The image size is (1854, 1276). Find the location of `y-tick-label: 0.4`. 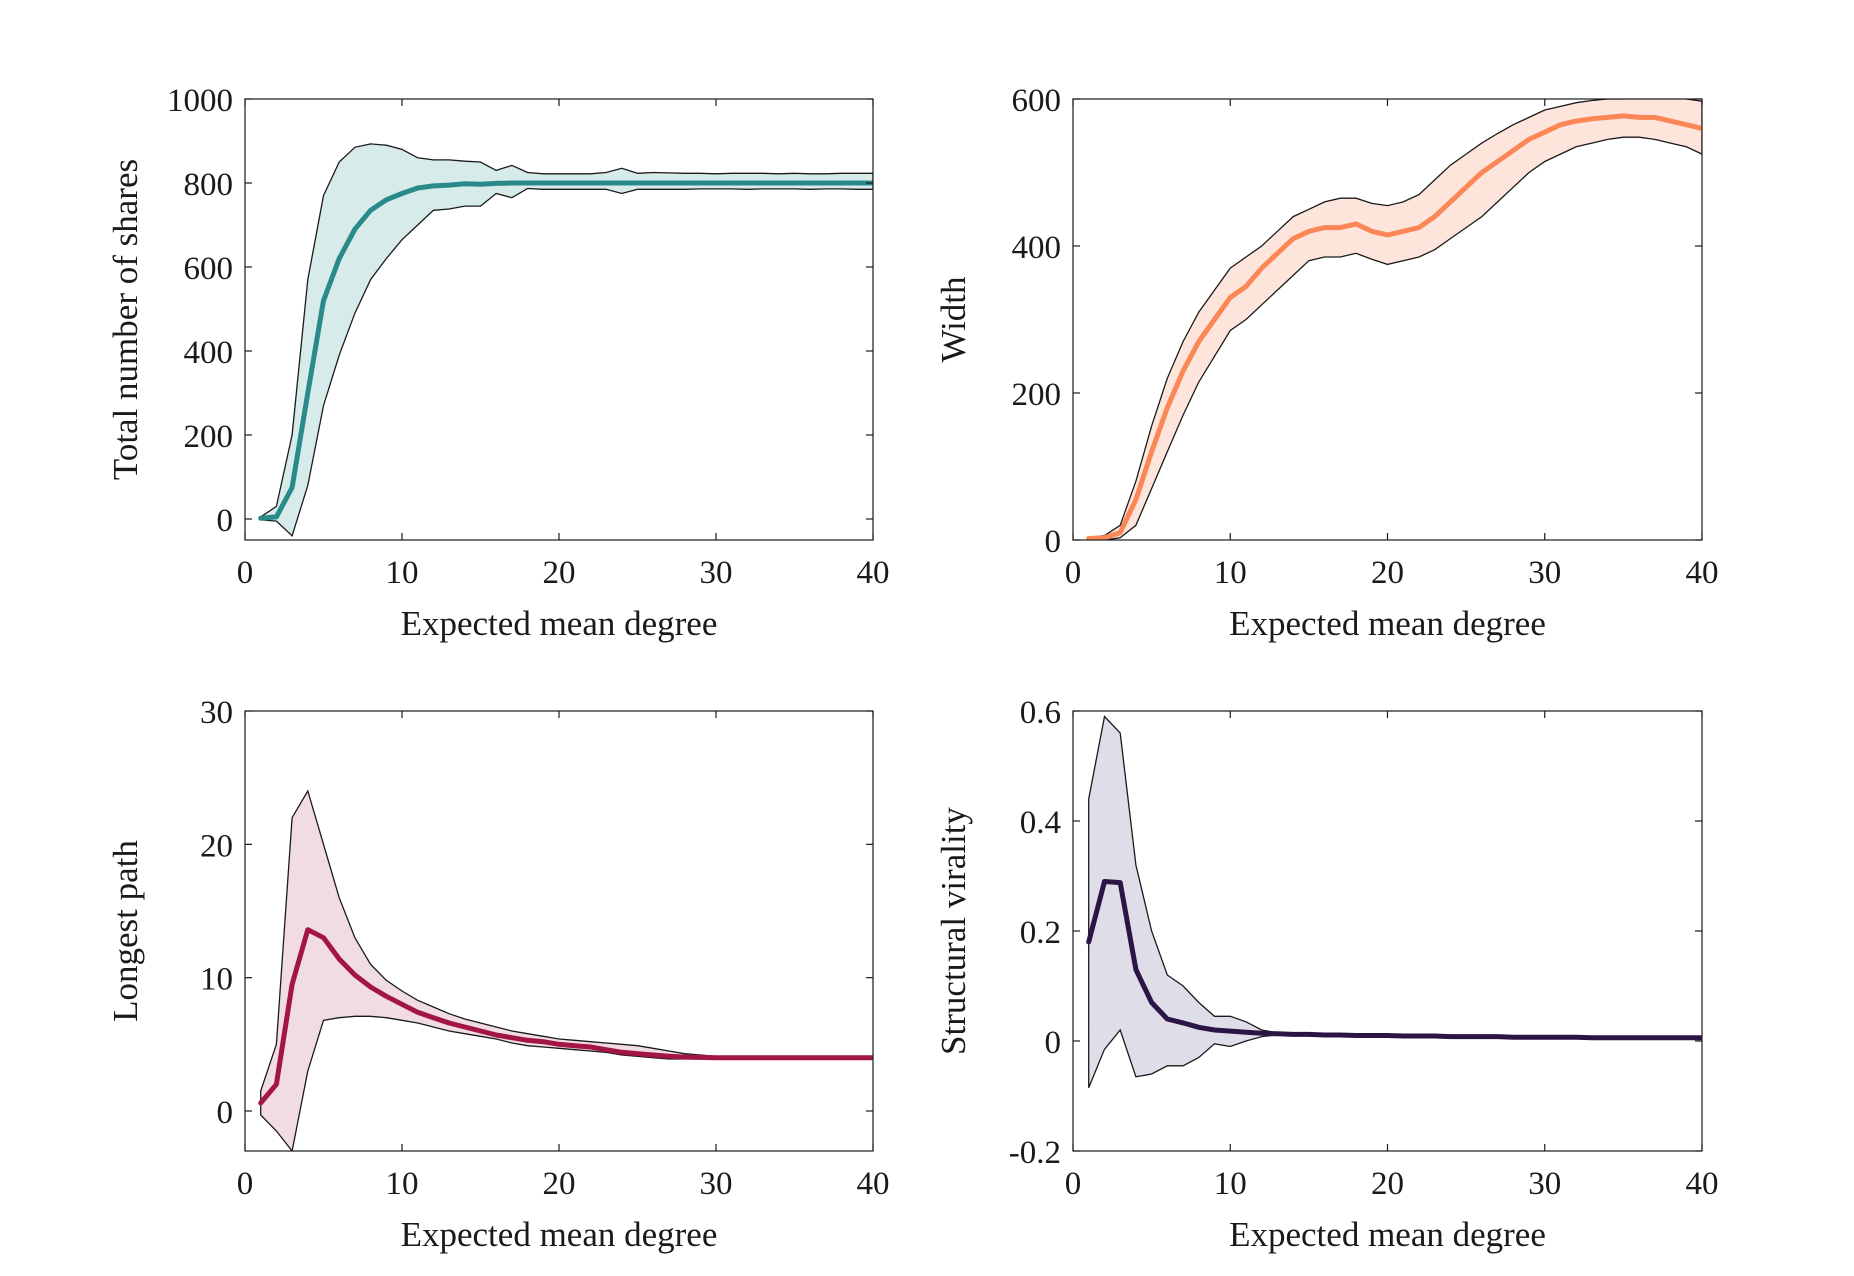

y-tick-label: 0.4 is located at coordinates (1040, 823).